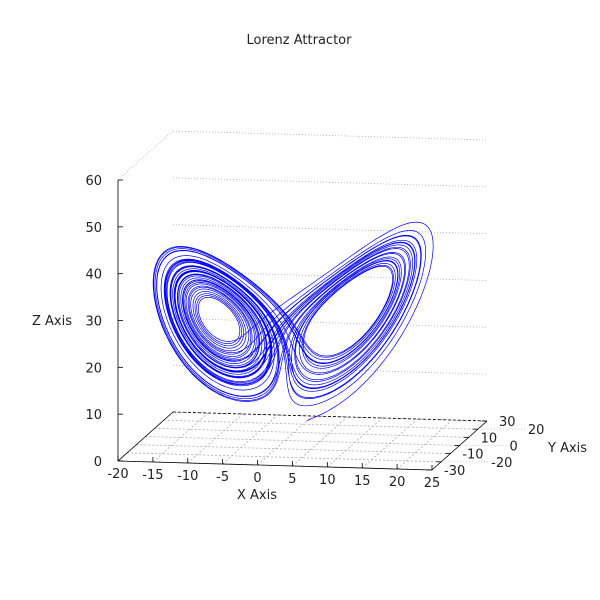 This screenshot has height=600, width=600. Describe the element at coordinates (454, 471) in the screenshot. I see `y-tick-label: -30` at that location.